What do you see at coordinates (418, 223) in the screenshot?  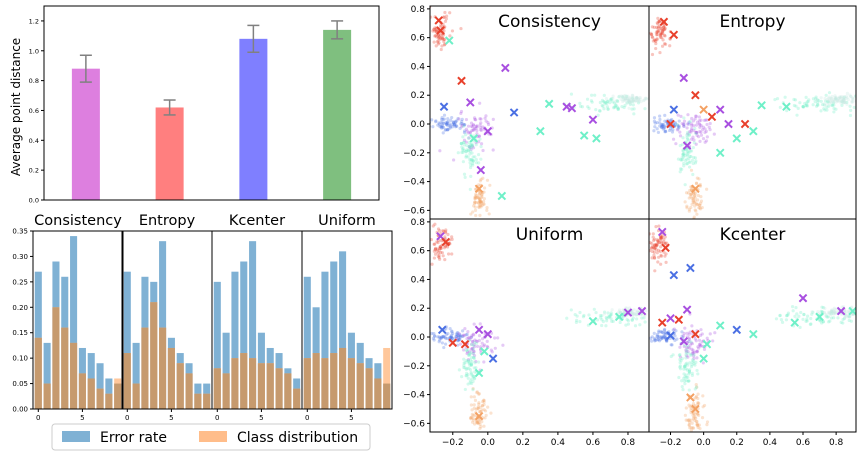 I see `scatter-ytick-label: 0.8` at bounding box center [418, 223].